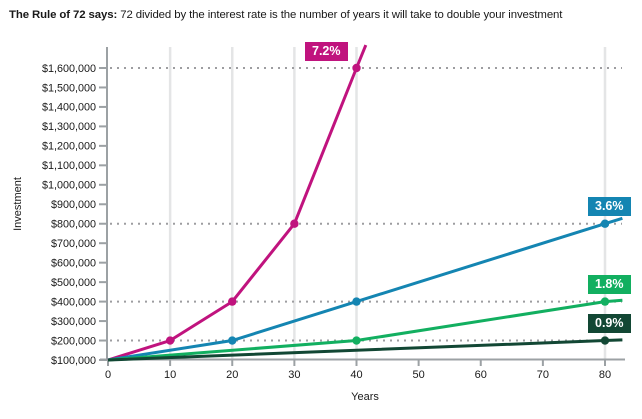  Describe the element at coordinates (69, 127) in the screenshot. I see `y-tick-label: $1,300,000` at that location.